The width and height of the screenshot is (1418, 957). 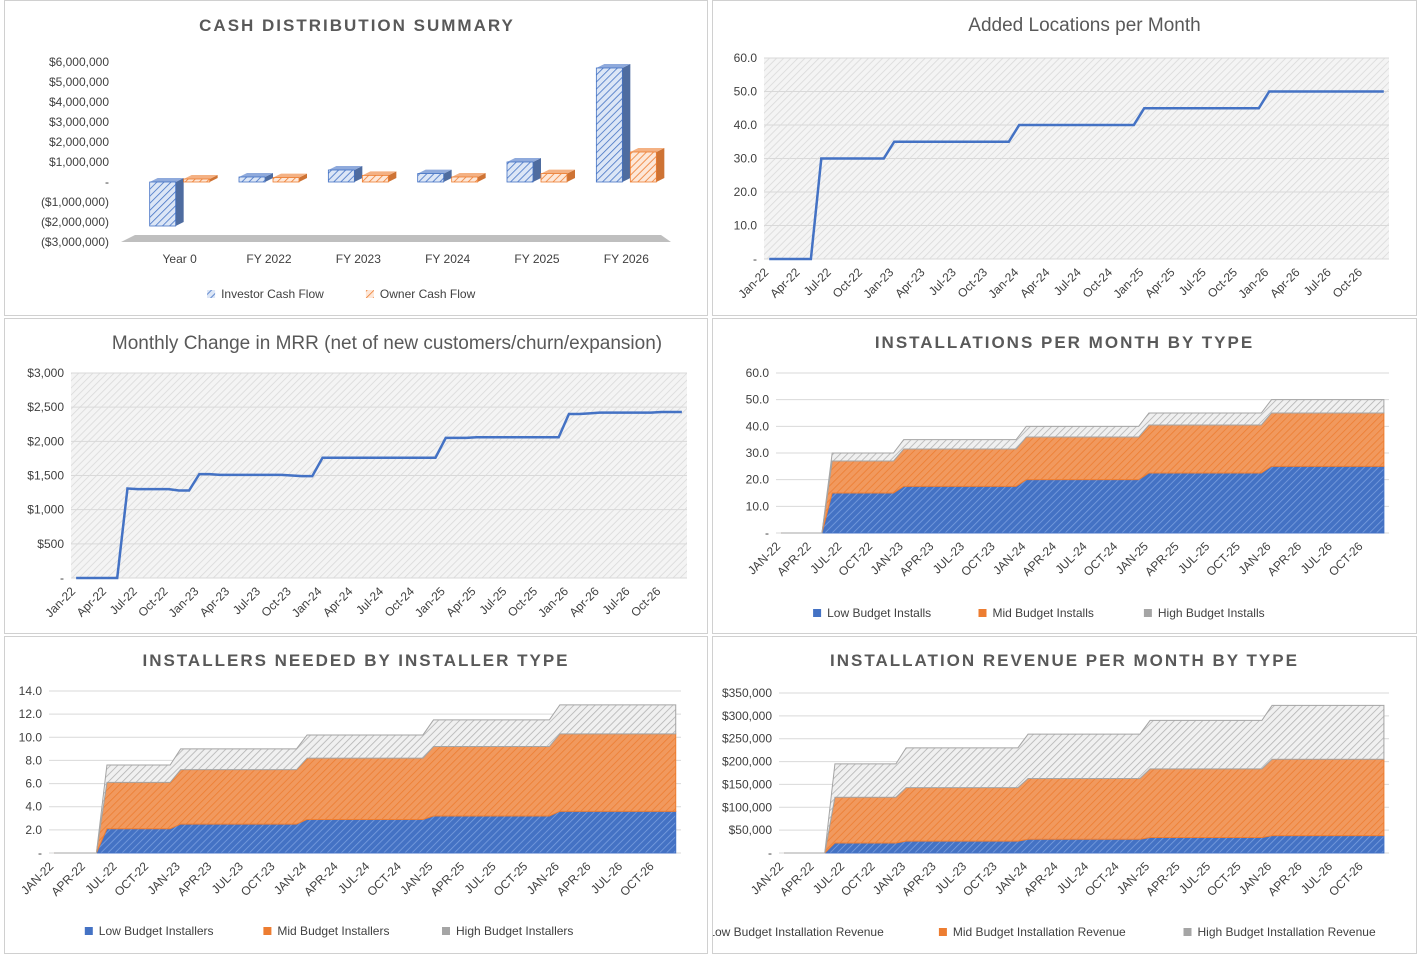 I want to click on x-tick-label: OCT-23, so click(x=258, y=879).